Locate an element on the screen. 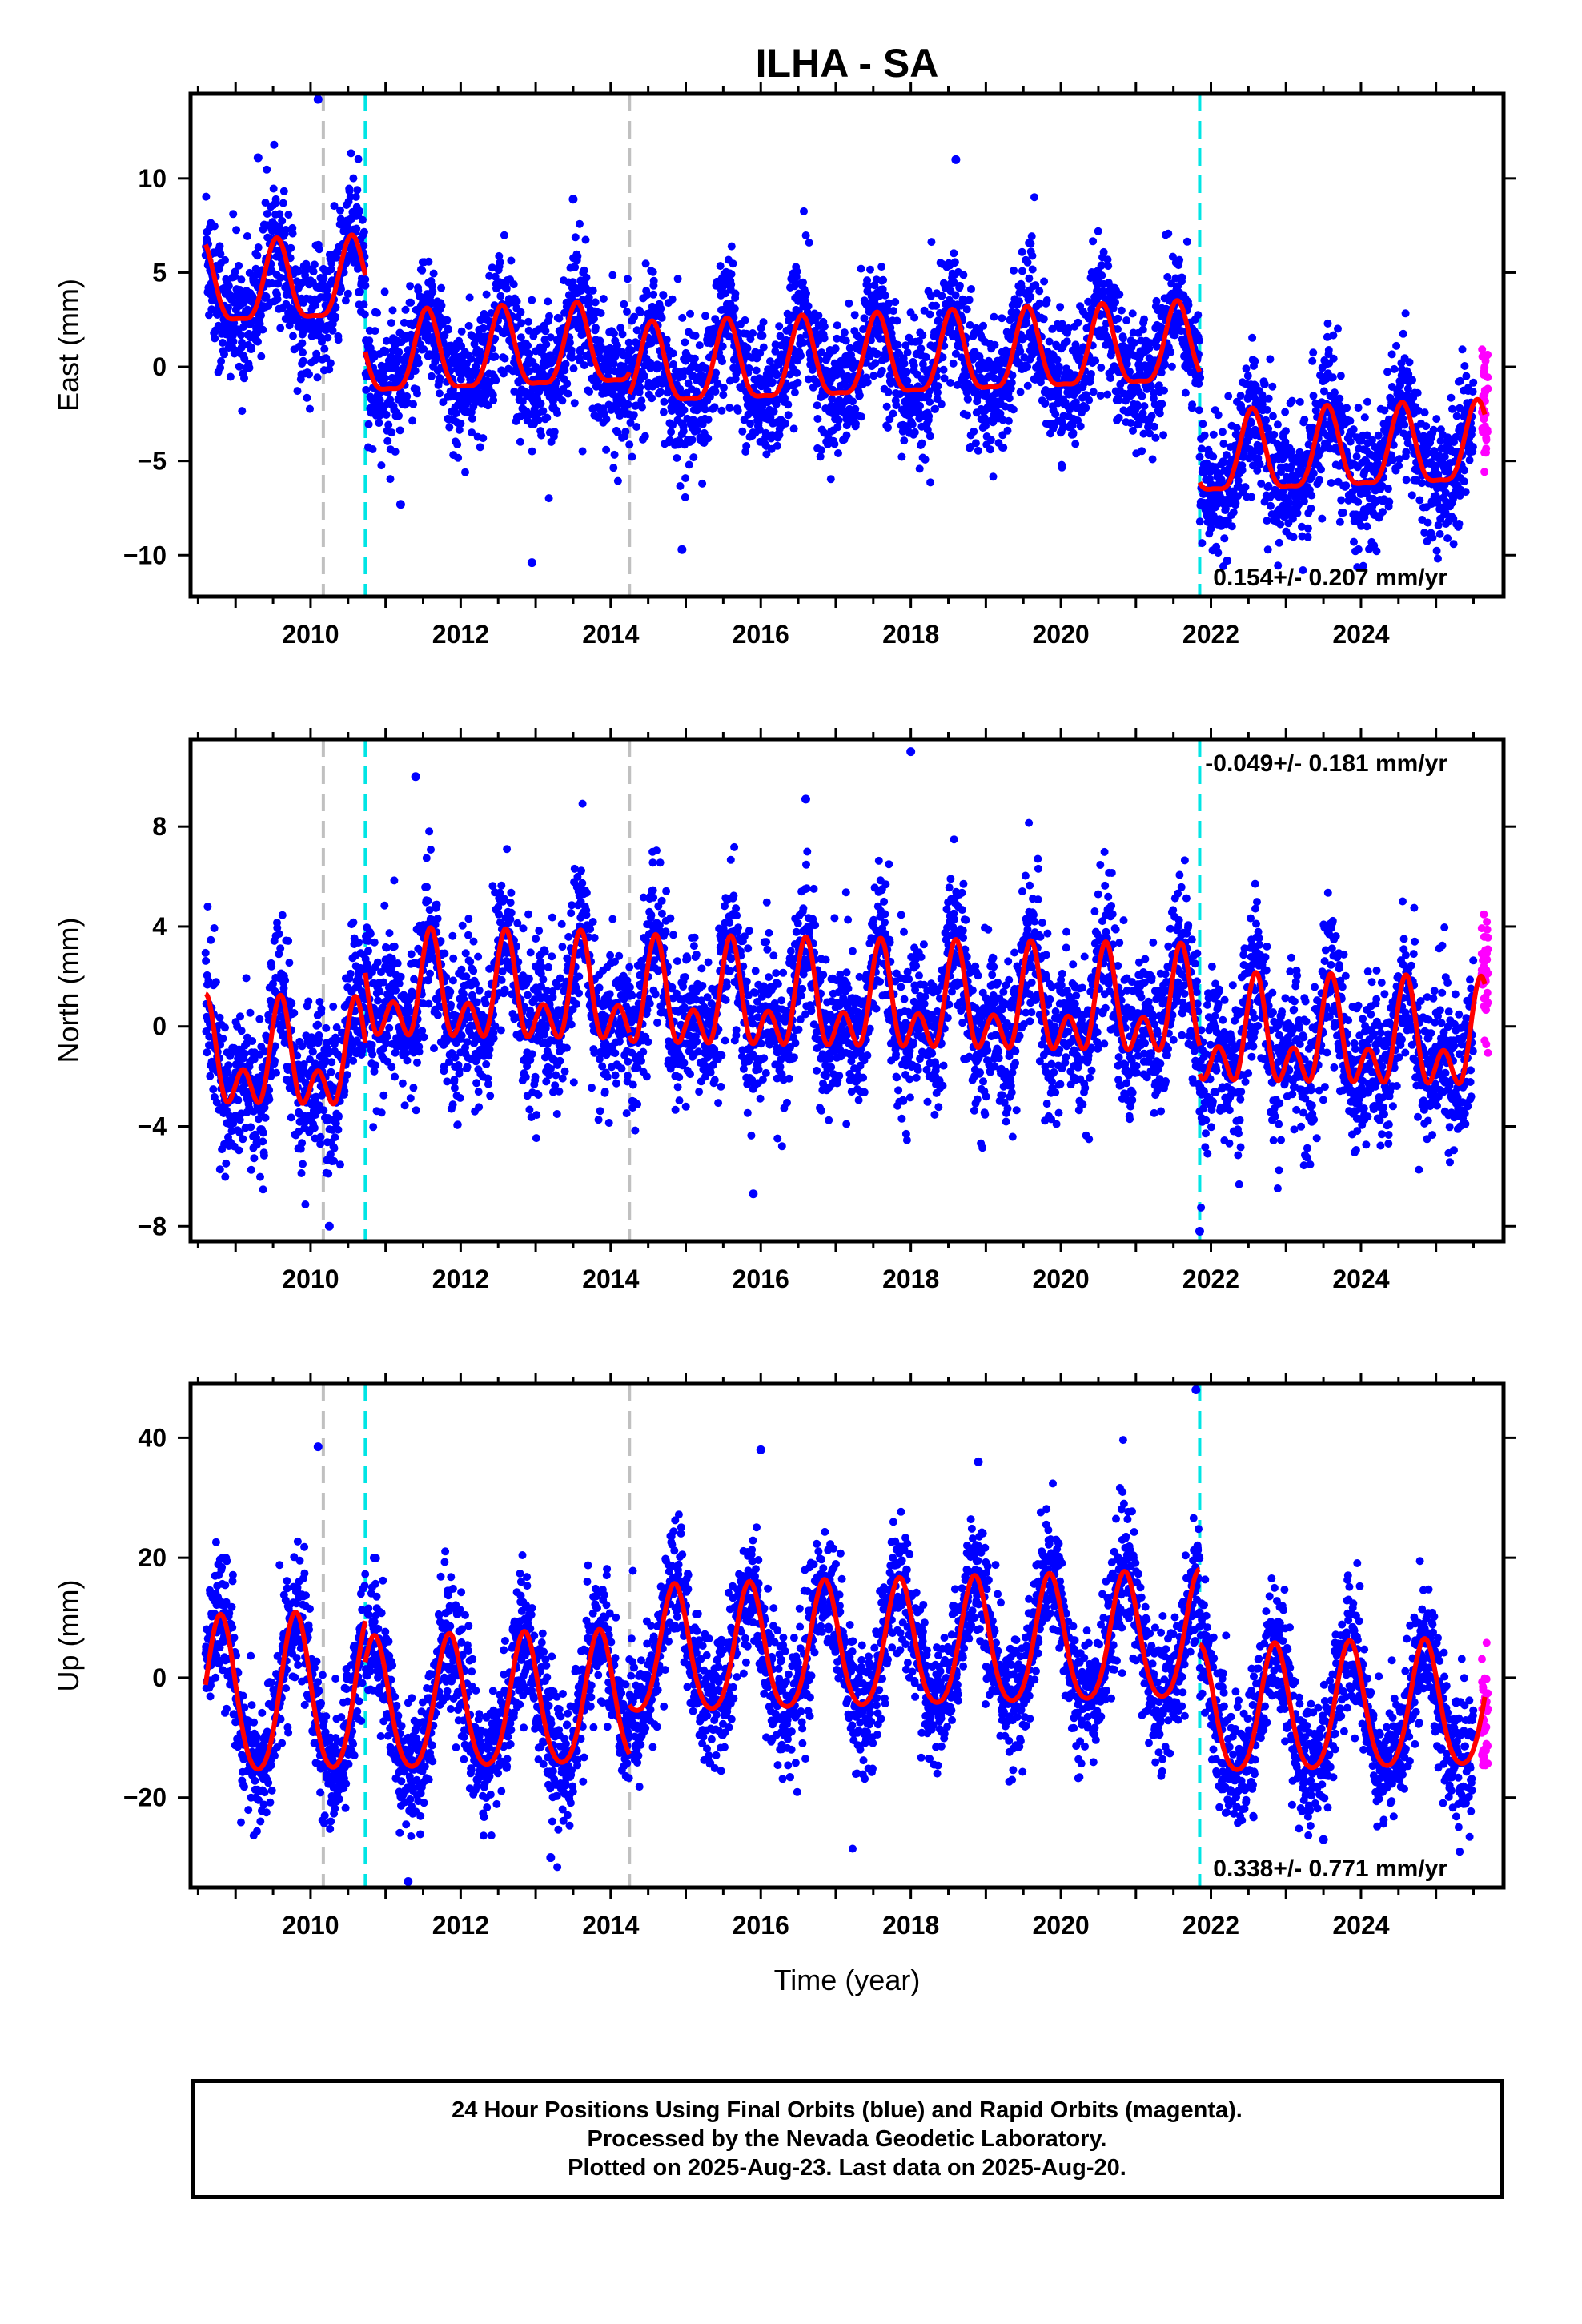 Image resolution: width=1582 pixels, height=2324 pixels. east-y-tick-label: 5 is located at coordinates (159, 272).